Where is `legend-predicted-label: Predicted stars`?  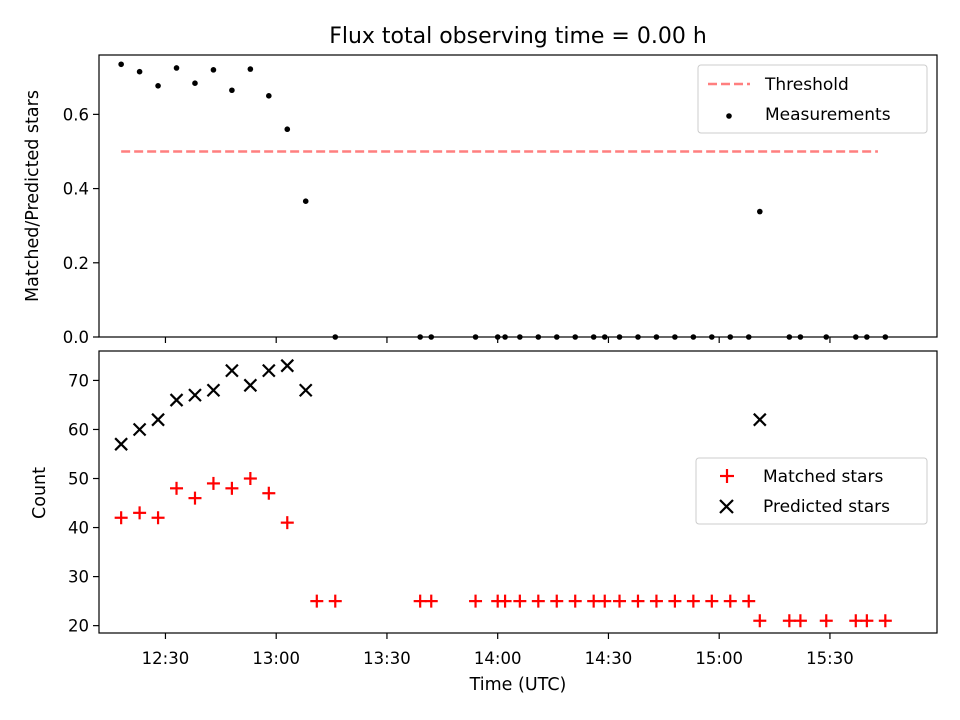 legend-predicted-label: Predicted stars is located at coordinates (826, 507).